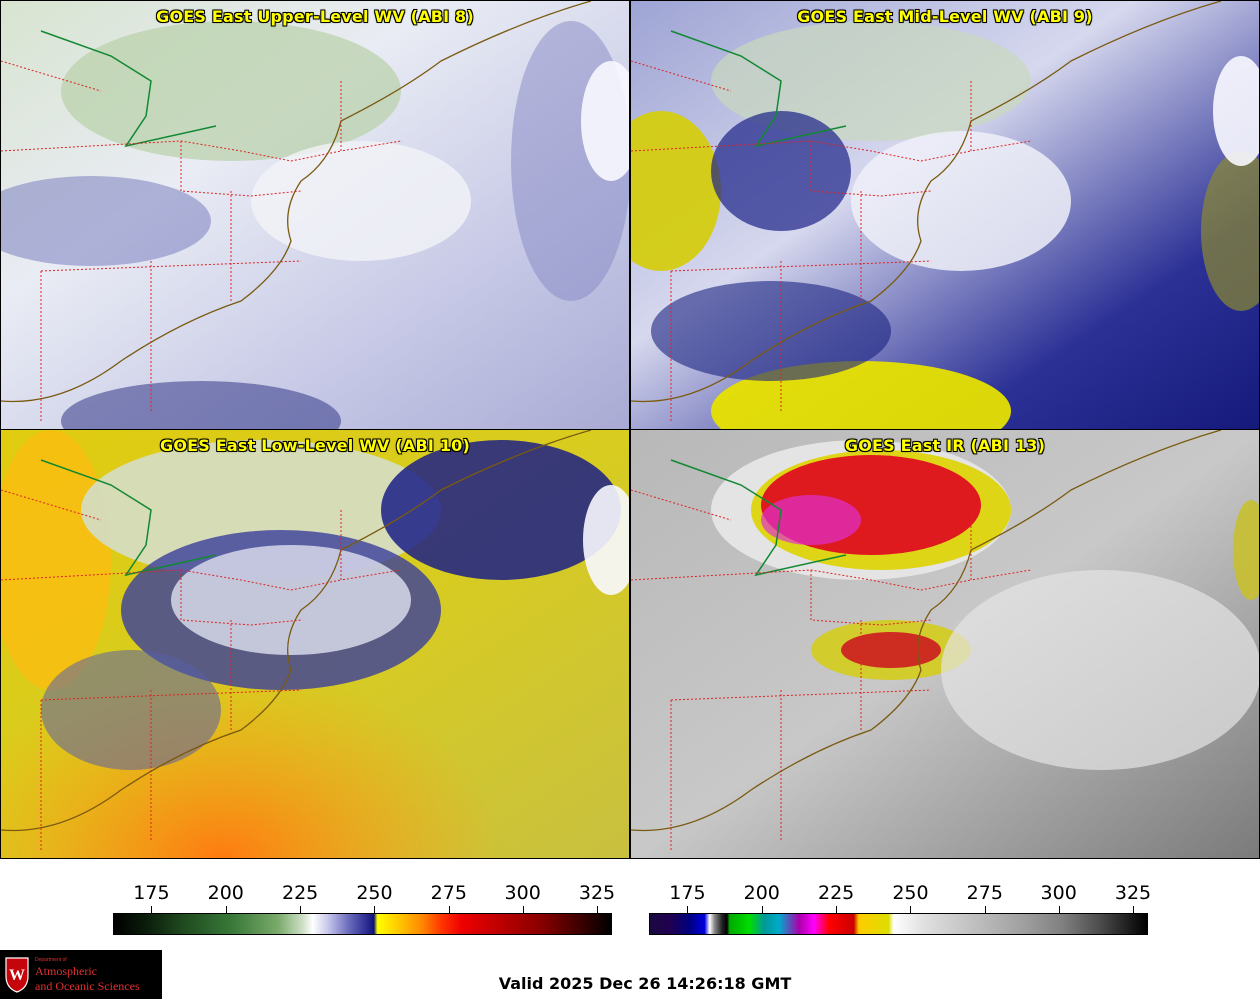  Describe the element at coordinates (761, 893) in the screenshot. I see `ir-tick-200: 200` at that location.